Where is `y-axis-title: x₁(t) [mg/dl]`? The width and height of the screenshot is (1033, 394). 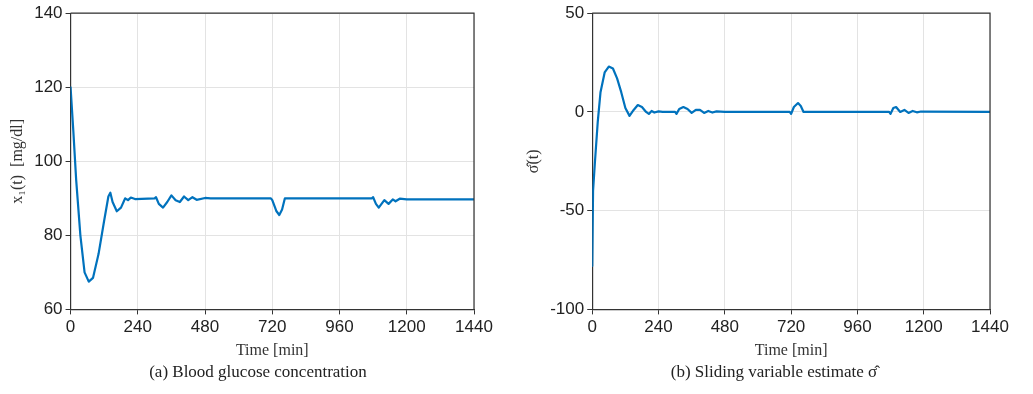 y-axis-title: x₁(t) [mg/dl] is located at coordinates (16, 161).